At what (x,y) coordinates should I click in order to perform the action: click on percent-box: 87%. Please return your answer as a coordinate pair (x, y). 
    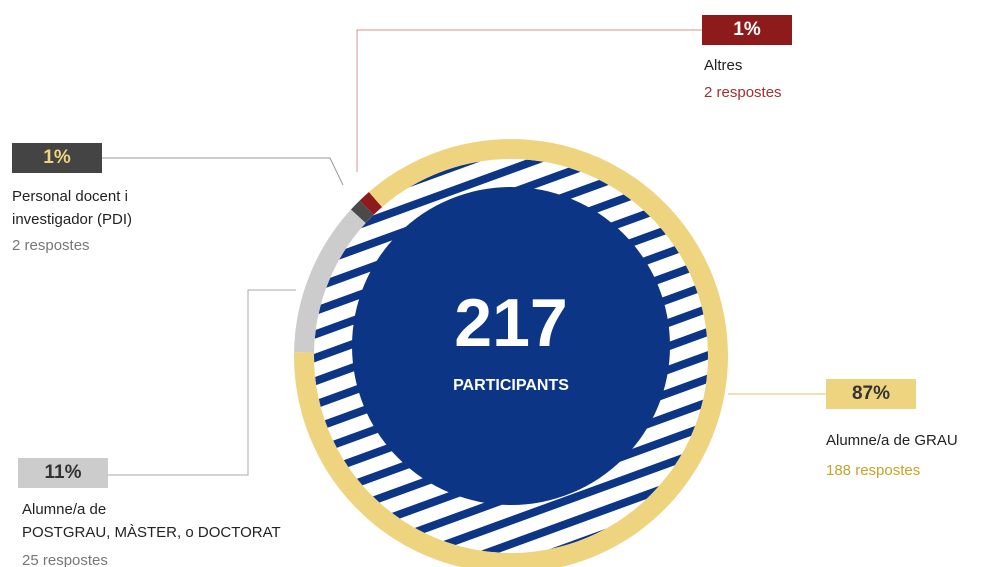
    Looking at the image, I should click on (871, 394).